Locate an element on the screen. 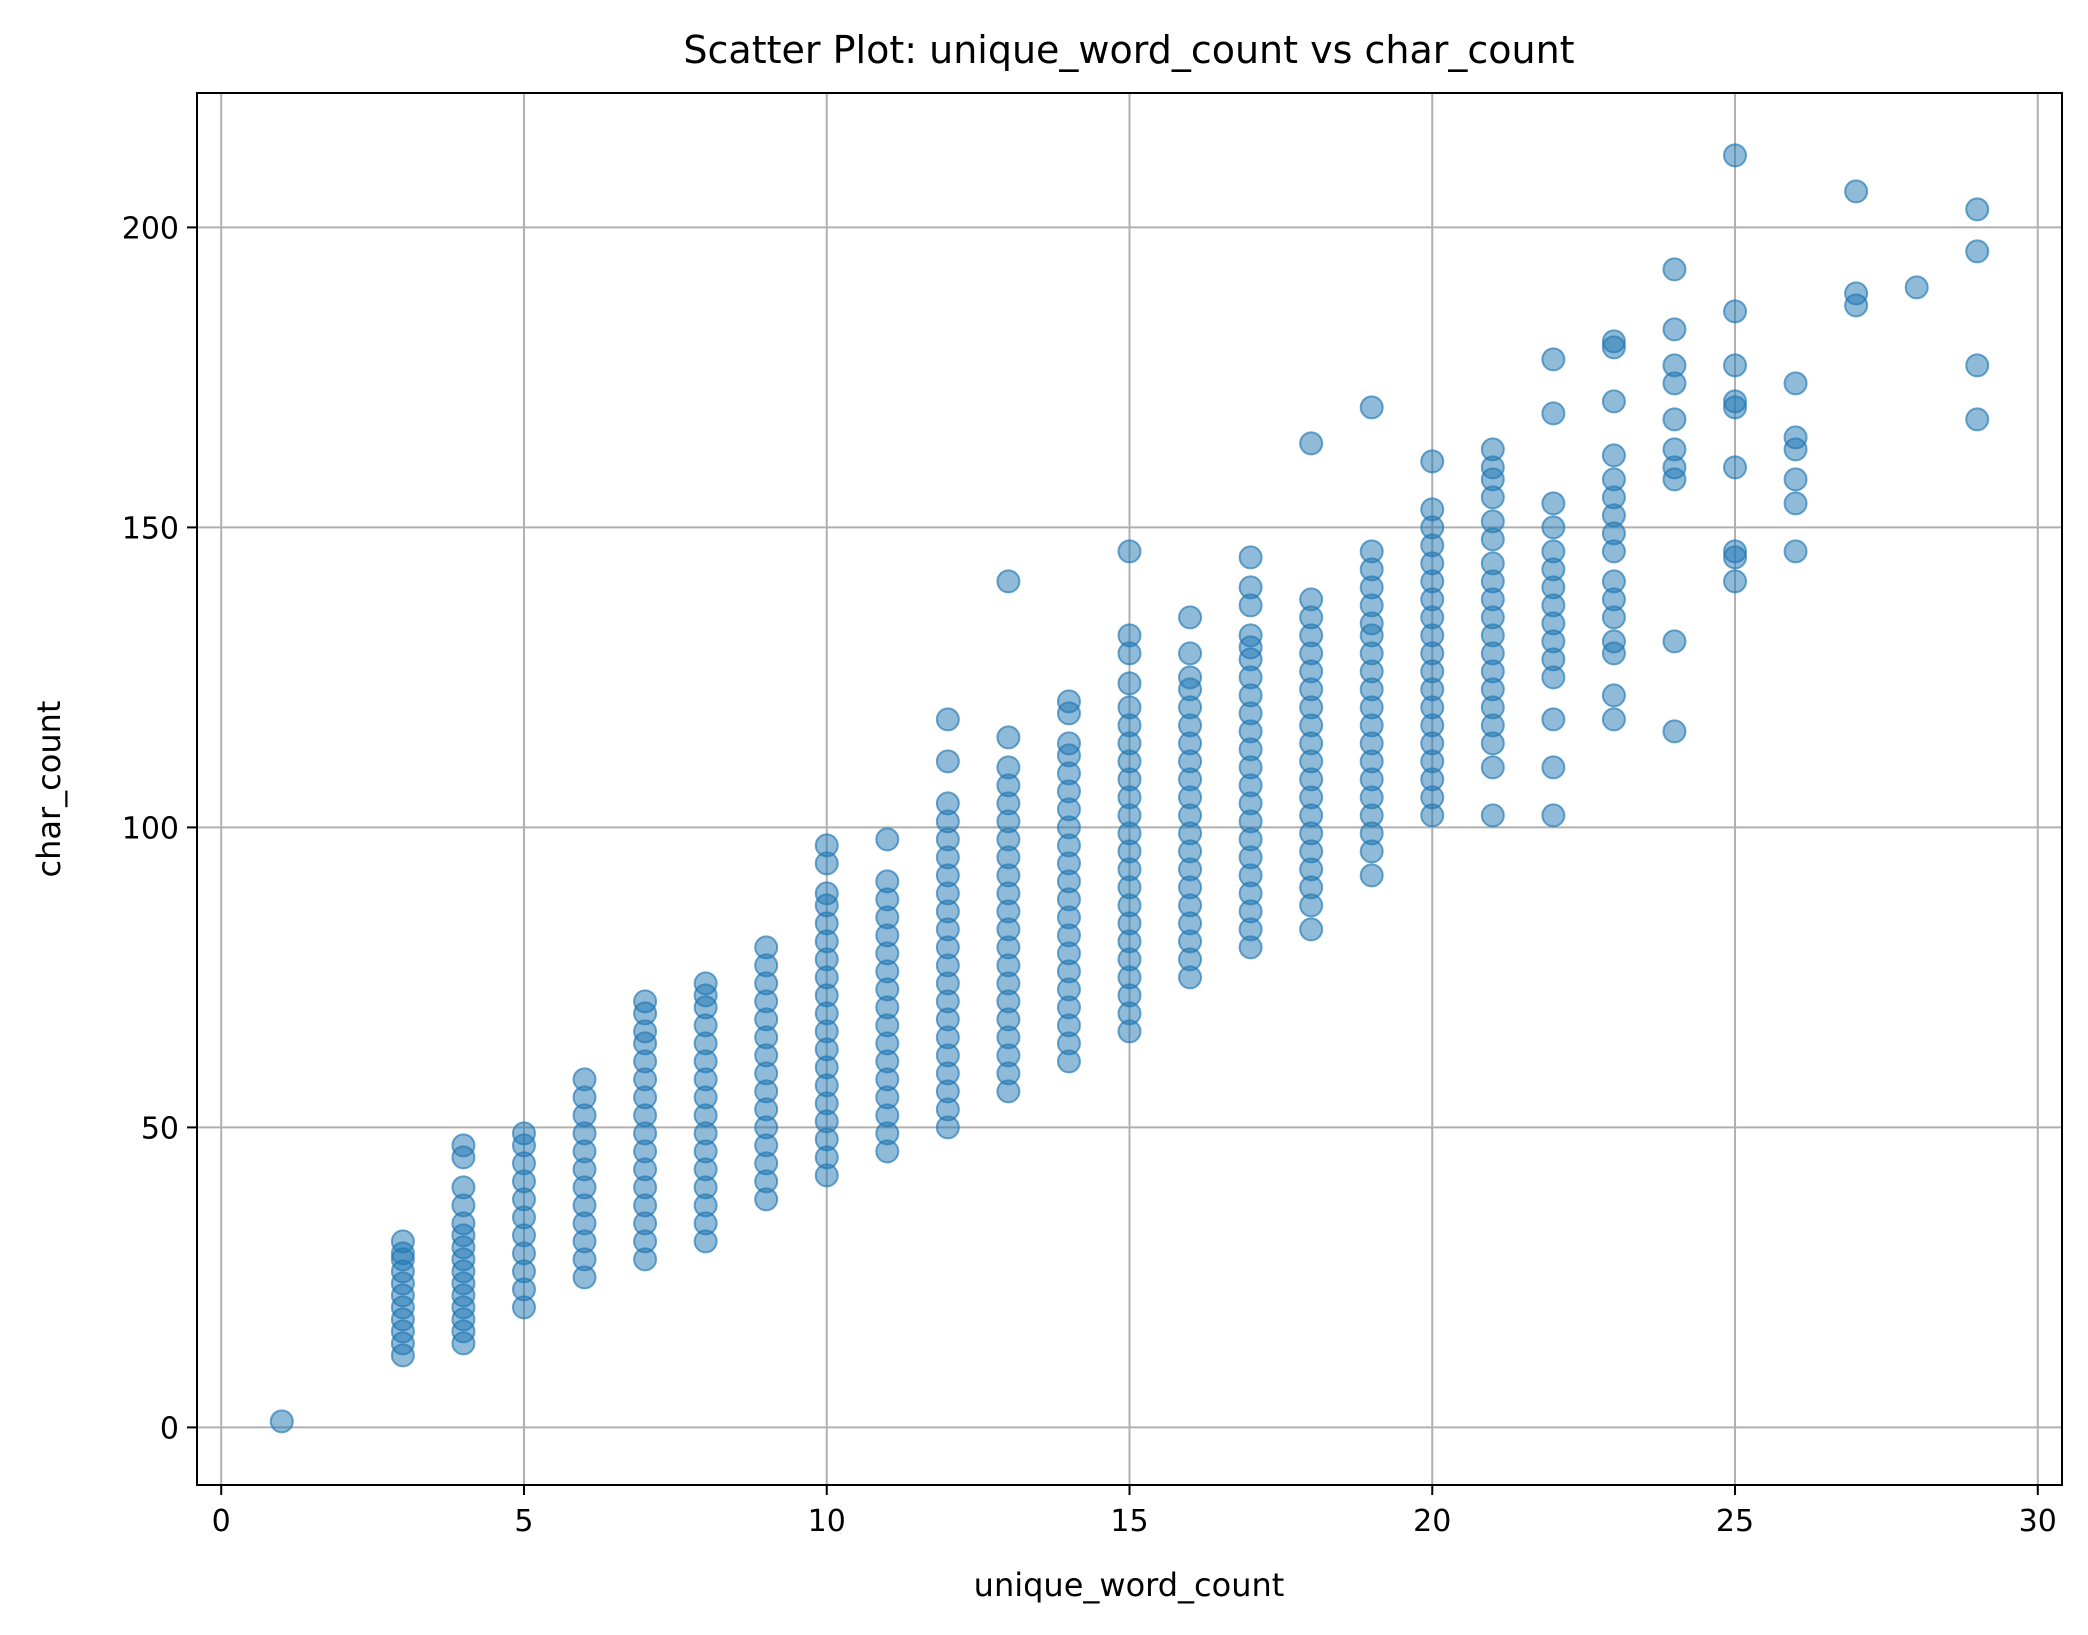 The image size is (2088, 1635). y-tick-label: 200 is located at coordinates (150, 228).